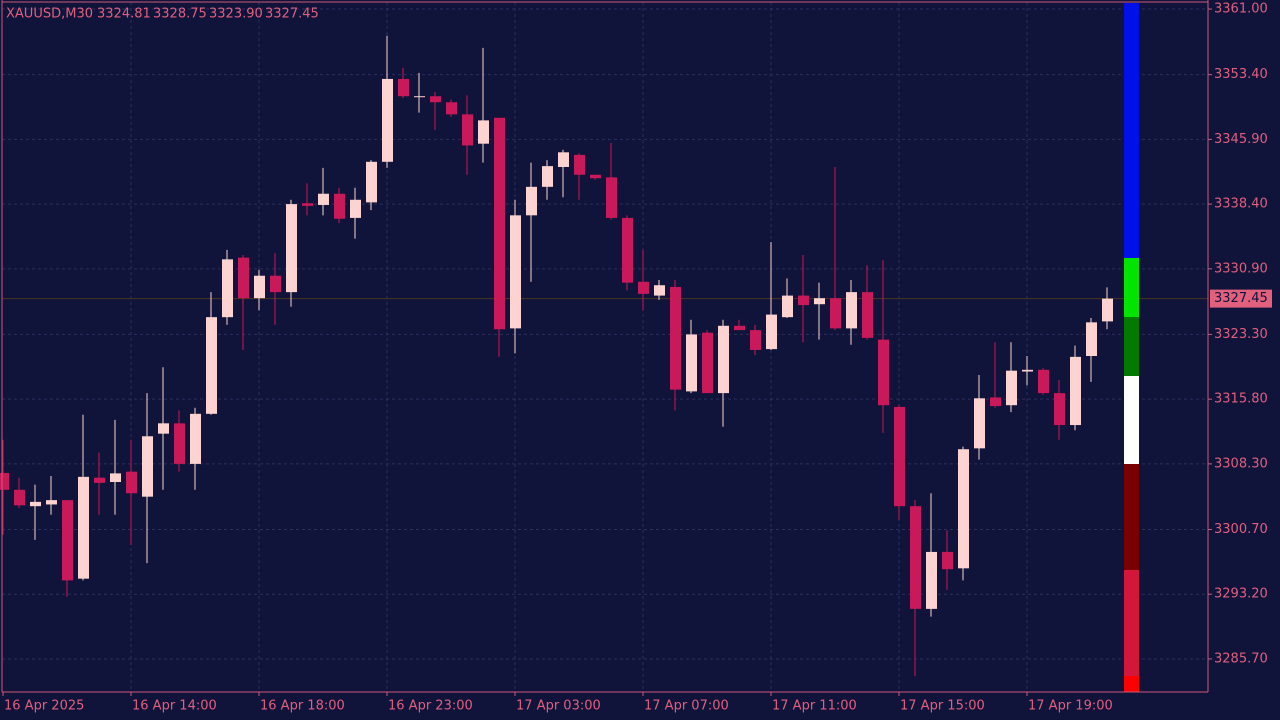 This screenshot has height=720, width=1280. I want to click on y-tick-label: 3361.00, so click(1241, 9).